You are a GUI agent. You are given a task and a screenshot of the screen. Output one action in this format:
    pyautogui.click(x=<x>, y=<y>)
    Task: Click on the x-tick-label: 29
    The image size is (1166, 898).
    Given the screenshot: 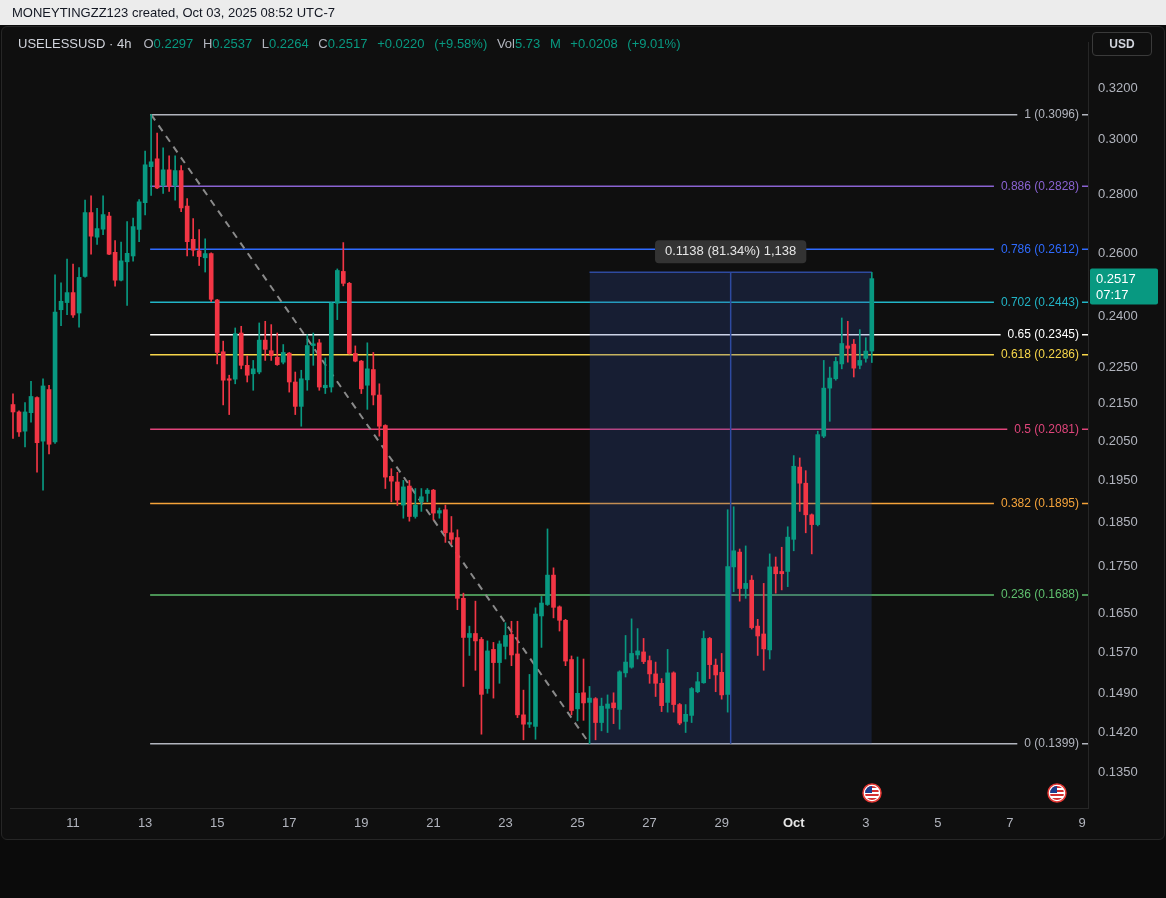 What is the action you would take?
    pyautogui.click(x=721, y=823)
    